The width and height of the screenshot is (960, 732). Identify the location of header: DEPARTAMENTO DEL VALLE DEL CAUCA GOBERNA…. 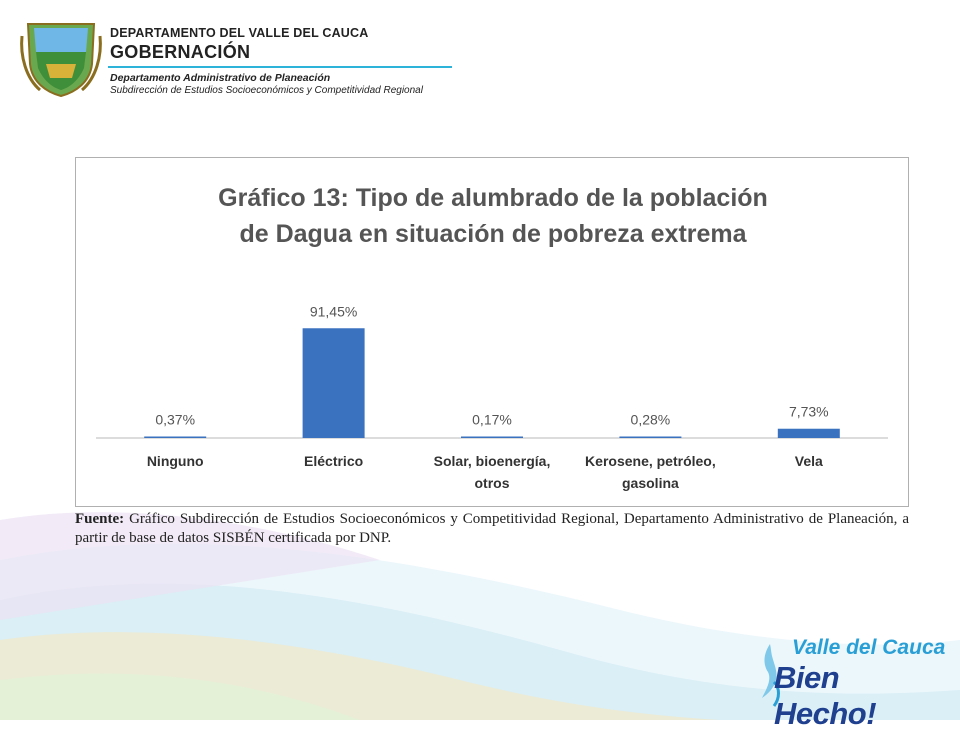
(235, 55).